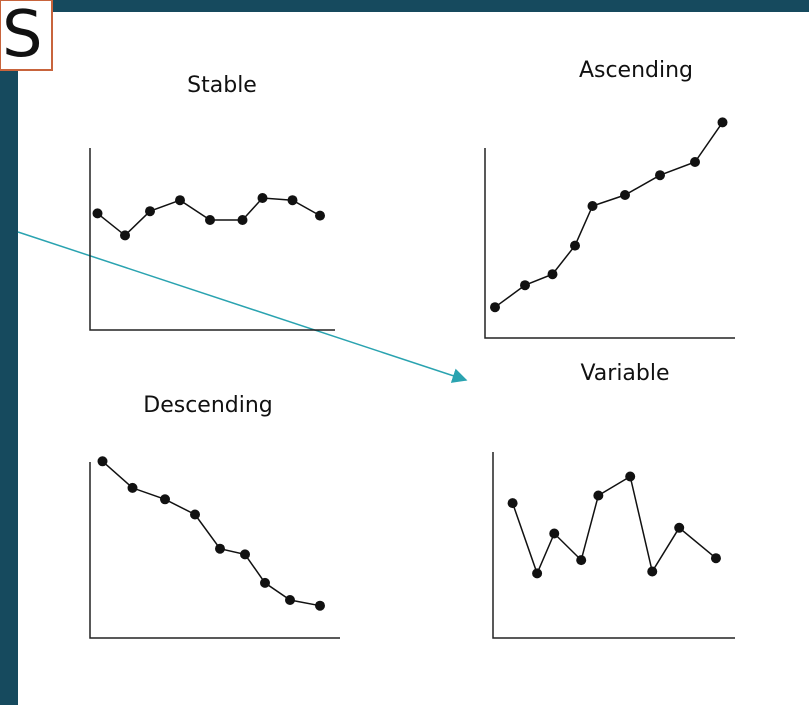  I want to click on chart-title: Stable, so click(222, 85).